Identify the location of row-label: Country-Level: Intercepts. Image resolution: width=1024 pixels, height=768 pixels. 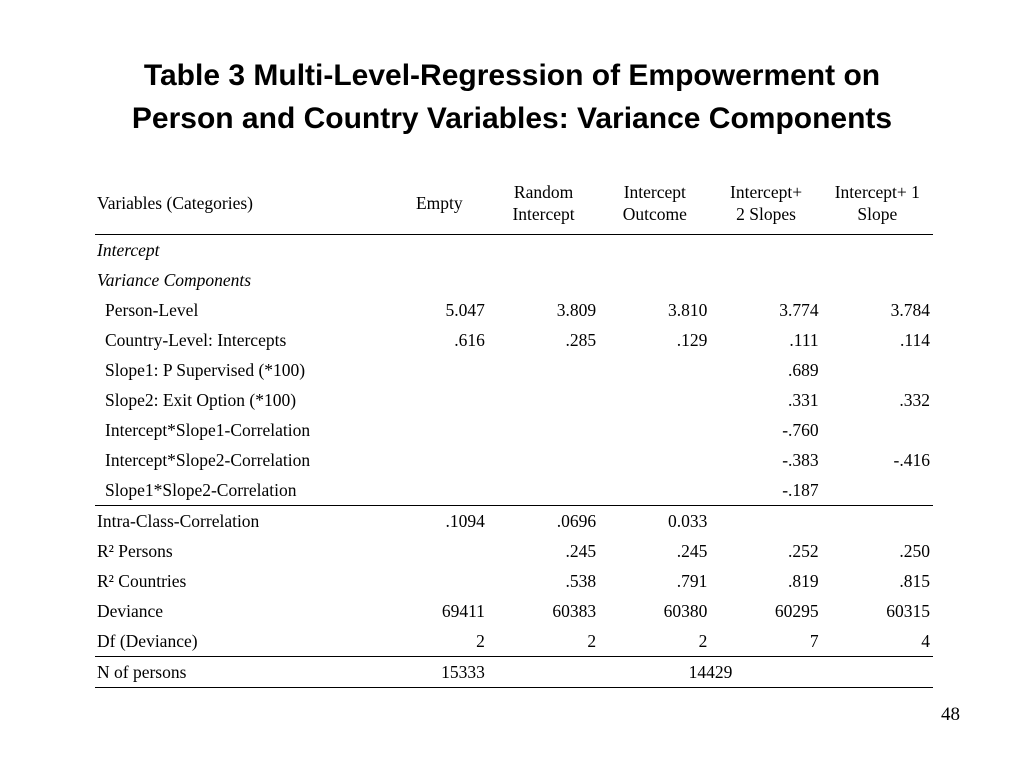
(196, 340).